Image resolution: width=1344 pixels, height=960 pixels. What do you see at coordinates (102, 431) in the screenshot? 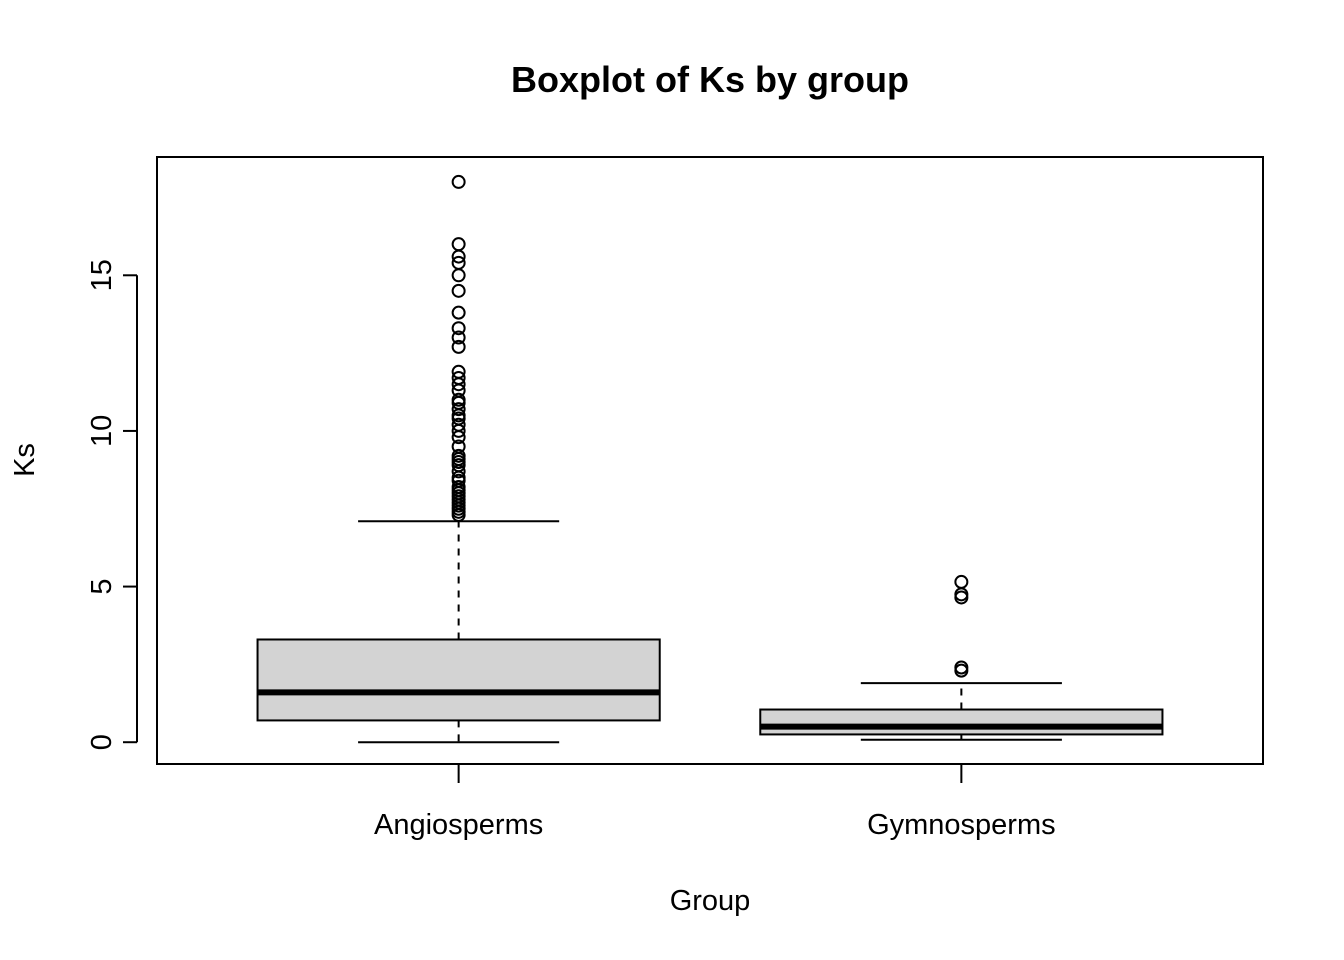
I see `y-tick-label: 10` at bounding box center [102, 431].